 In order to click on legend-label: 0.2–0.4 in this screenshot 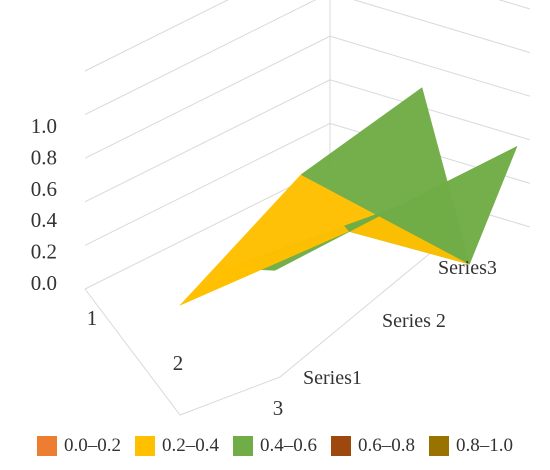, I will do `click(190, 445)`.